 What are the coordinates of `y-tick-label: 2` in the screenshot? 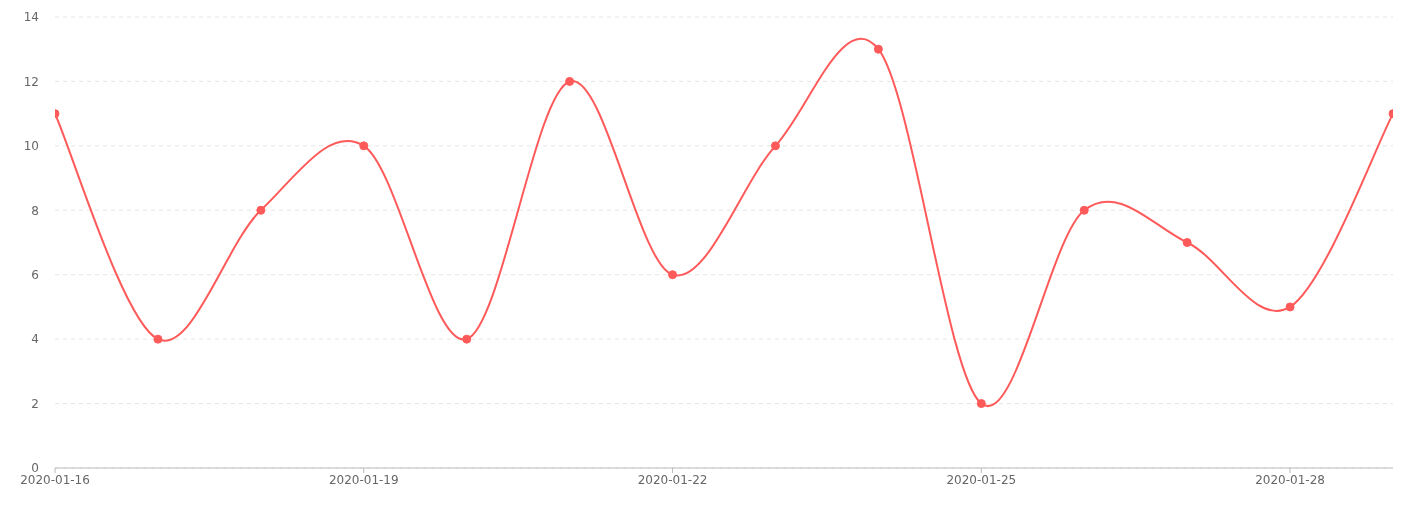 It's located at (35, 403).